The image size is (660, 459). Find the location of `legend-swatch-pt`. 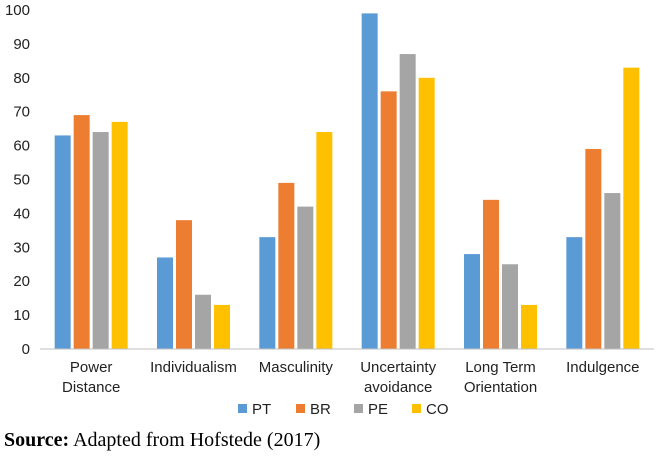

legend-swatch-pt is located at coordinates (242, 408).